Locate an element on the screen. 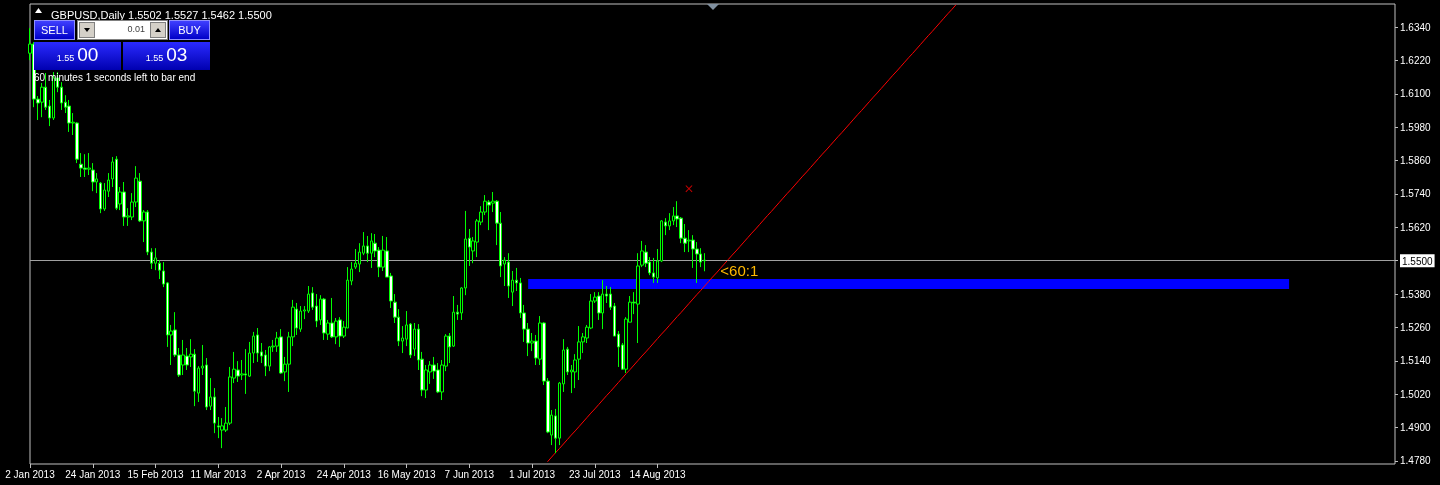 This screenshot has height=485, width=1440. x-tick-label: 23 Jul 2013 is located at coordinates (595, 474).